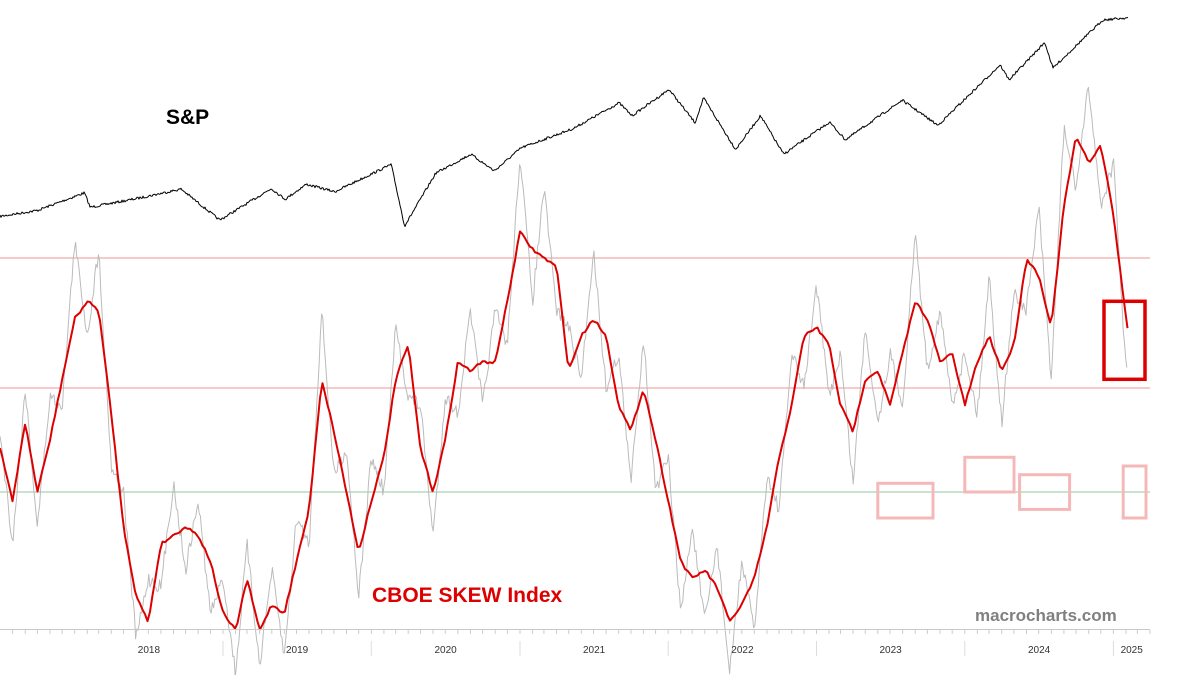 This screenshot has width=1200, height=675. Describe the element at coordinates (188, 117) in the screenshot. I see `spx-annotation: S&P` at that location.